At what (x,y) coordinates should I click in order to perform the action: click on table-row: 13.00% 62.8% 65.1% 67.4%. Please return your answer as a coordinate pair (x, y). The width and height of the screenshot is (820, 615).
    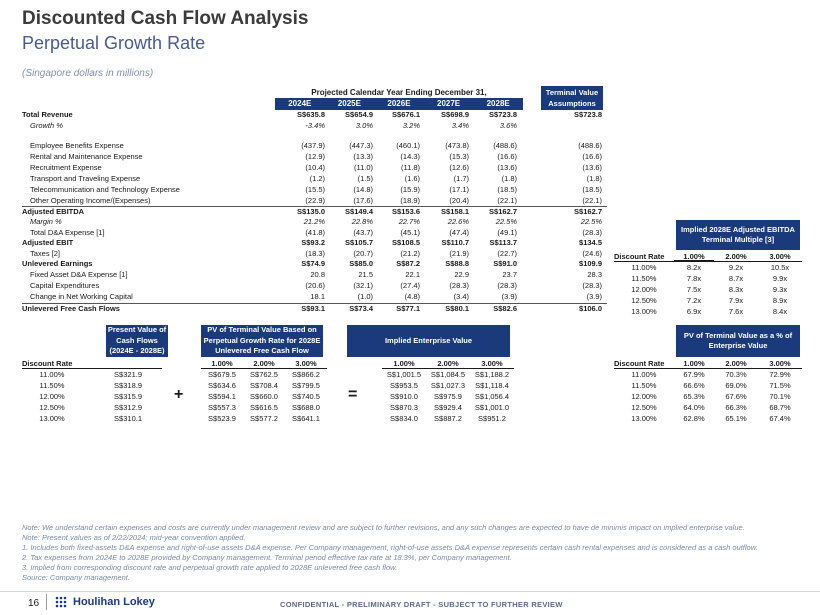
    Looking at the image, I should click on (708, 418).